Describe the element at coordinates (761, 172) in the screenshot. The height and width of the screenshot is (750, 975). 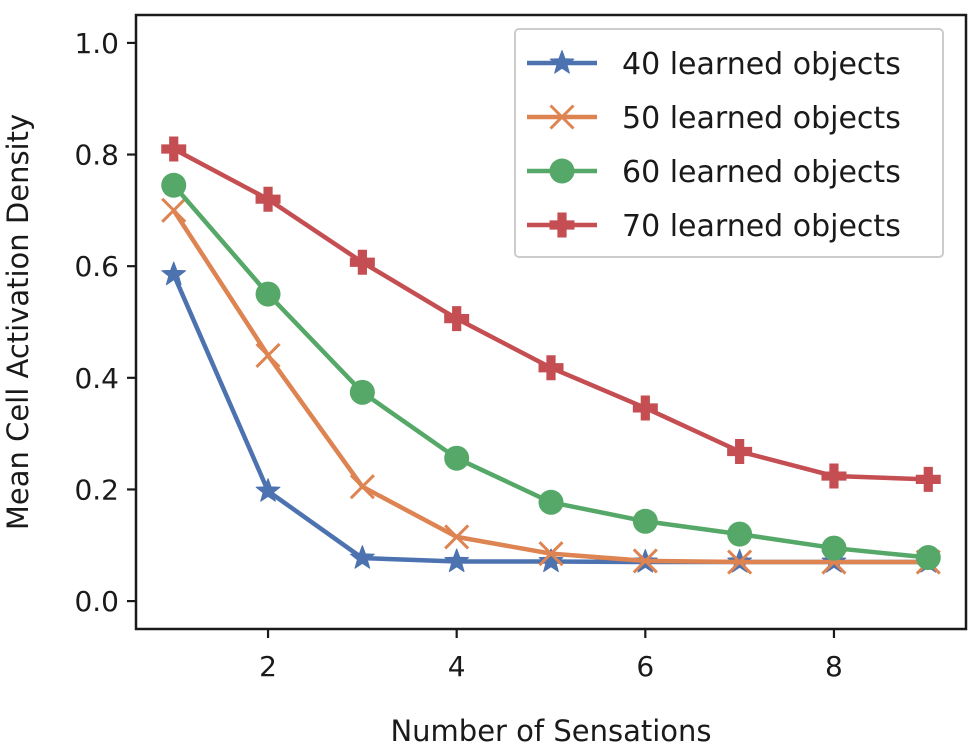
I see `legend-label: 60 learned objects` at that location.